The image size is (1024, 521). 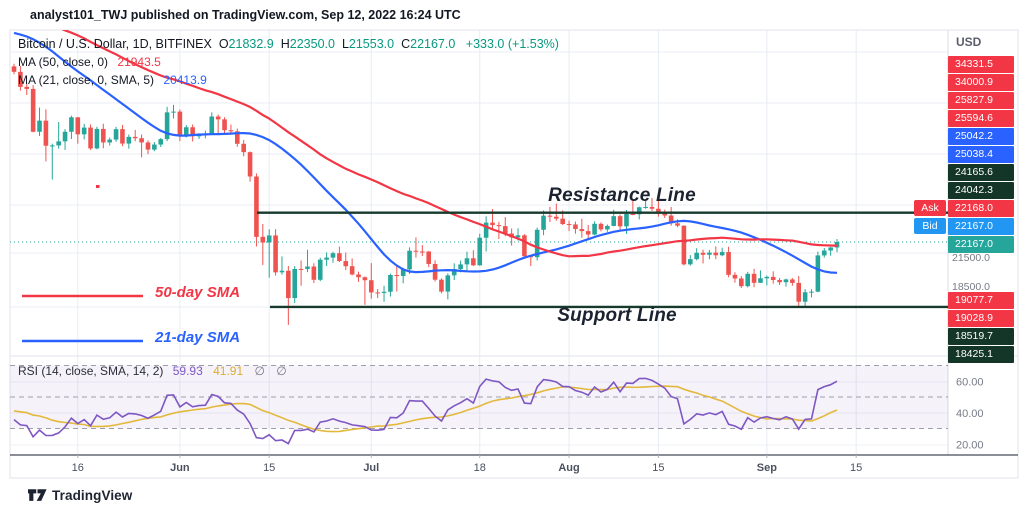 I want to click on sma21-annotation: 21-day SMA, so click(x=198, y=337).